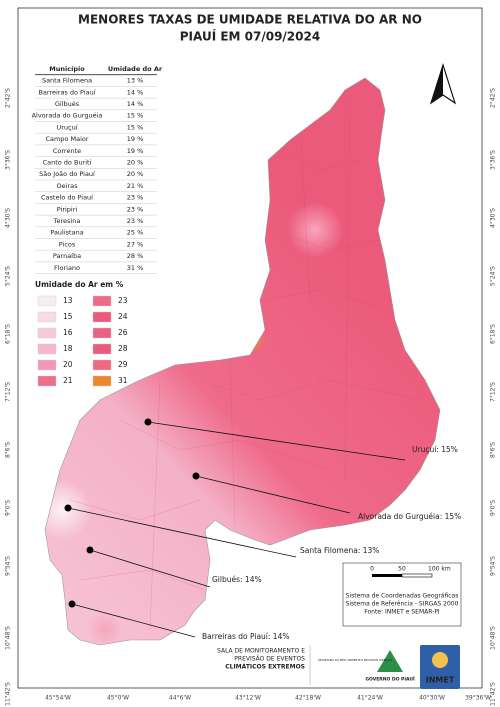  I want to click on footer-inmet: INMET, so click(440, 680).